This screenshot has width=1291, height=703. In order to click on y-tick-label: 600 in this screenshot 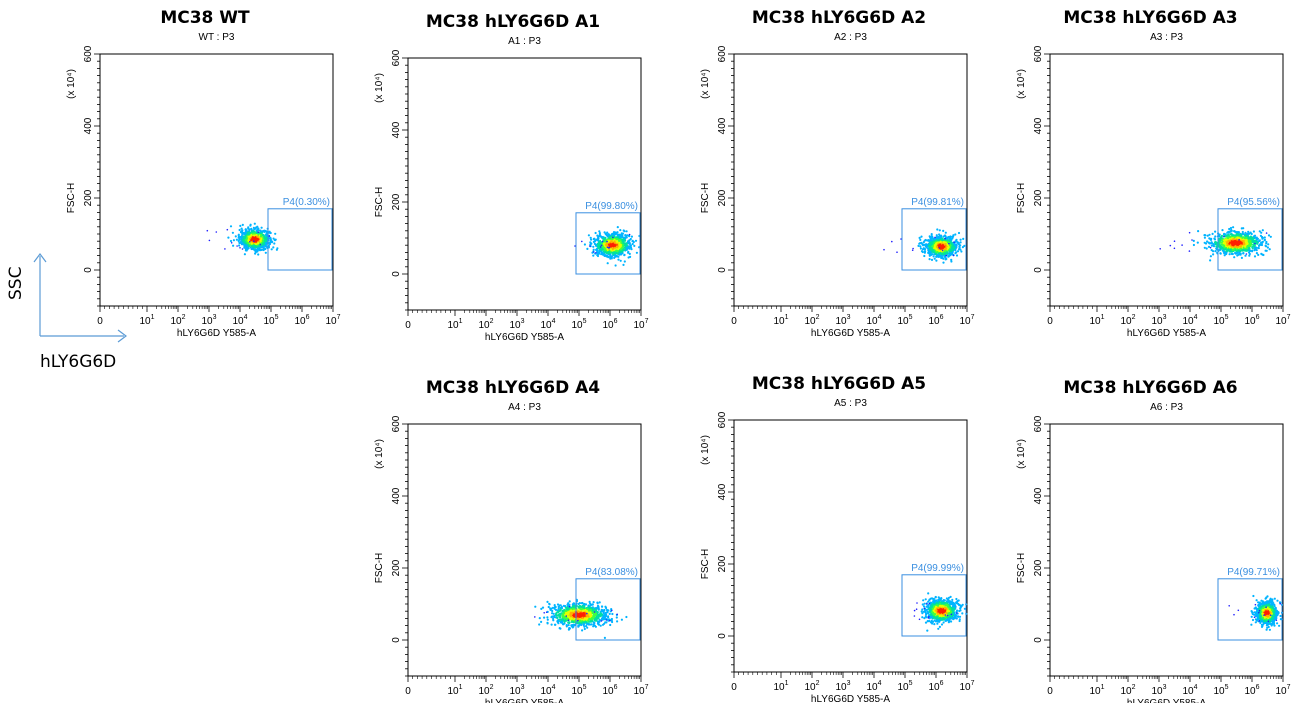, I will do `click(396, 57)`.